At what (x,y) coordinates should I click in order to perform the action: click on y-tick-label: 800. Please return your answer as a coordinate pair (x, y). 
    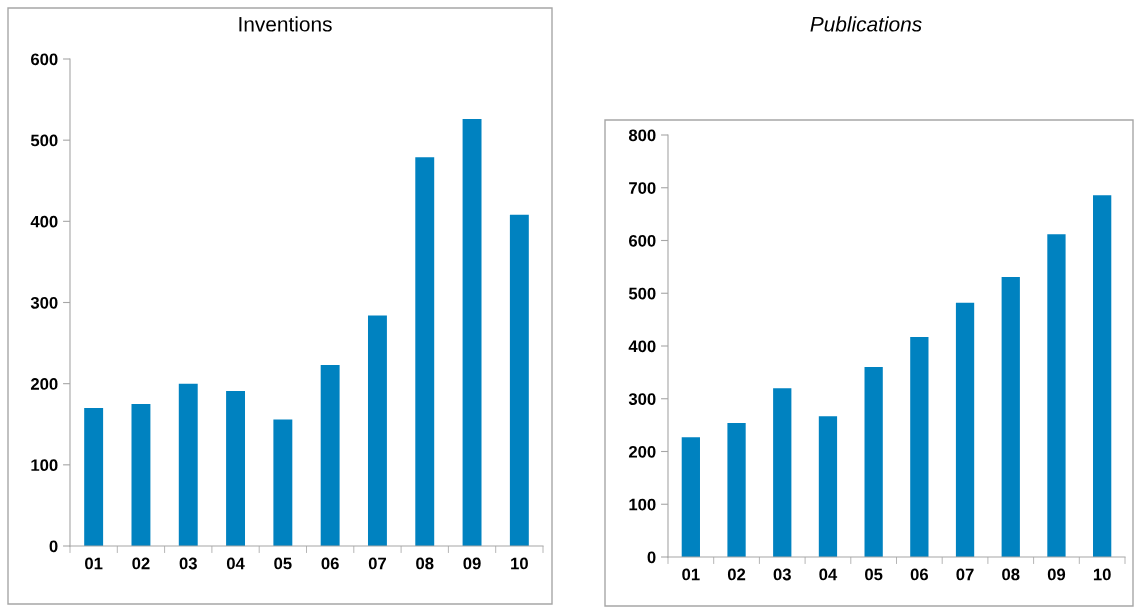
    Looking at the image, I should click on (642, 135).